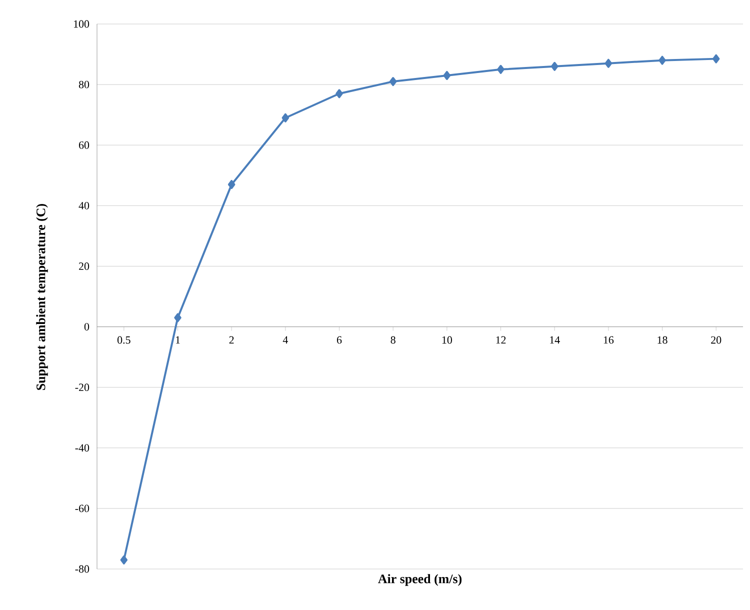  Describe the element at coordinates (87, 326) in the screenshot. I see `y-tick-label: 0` at that location.